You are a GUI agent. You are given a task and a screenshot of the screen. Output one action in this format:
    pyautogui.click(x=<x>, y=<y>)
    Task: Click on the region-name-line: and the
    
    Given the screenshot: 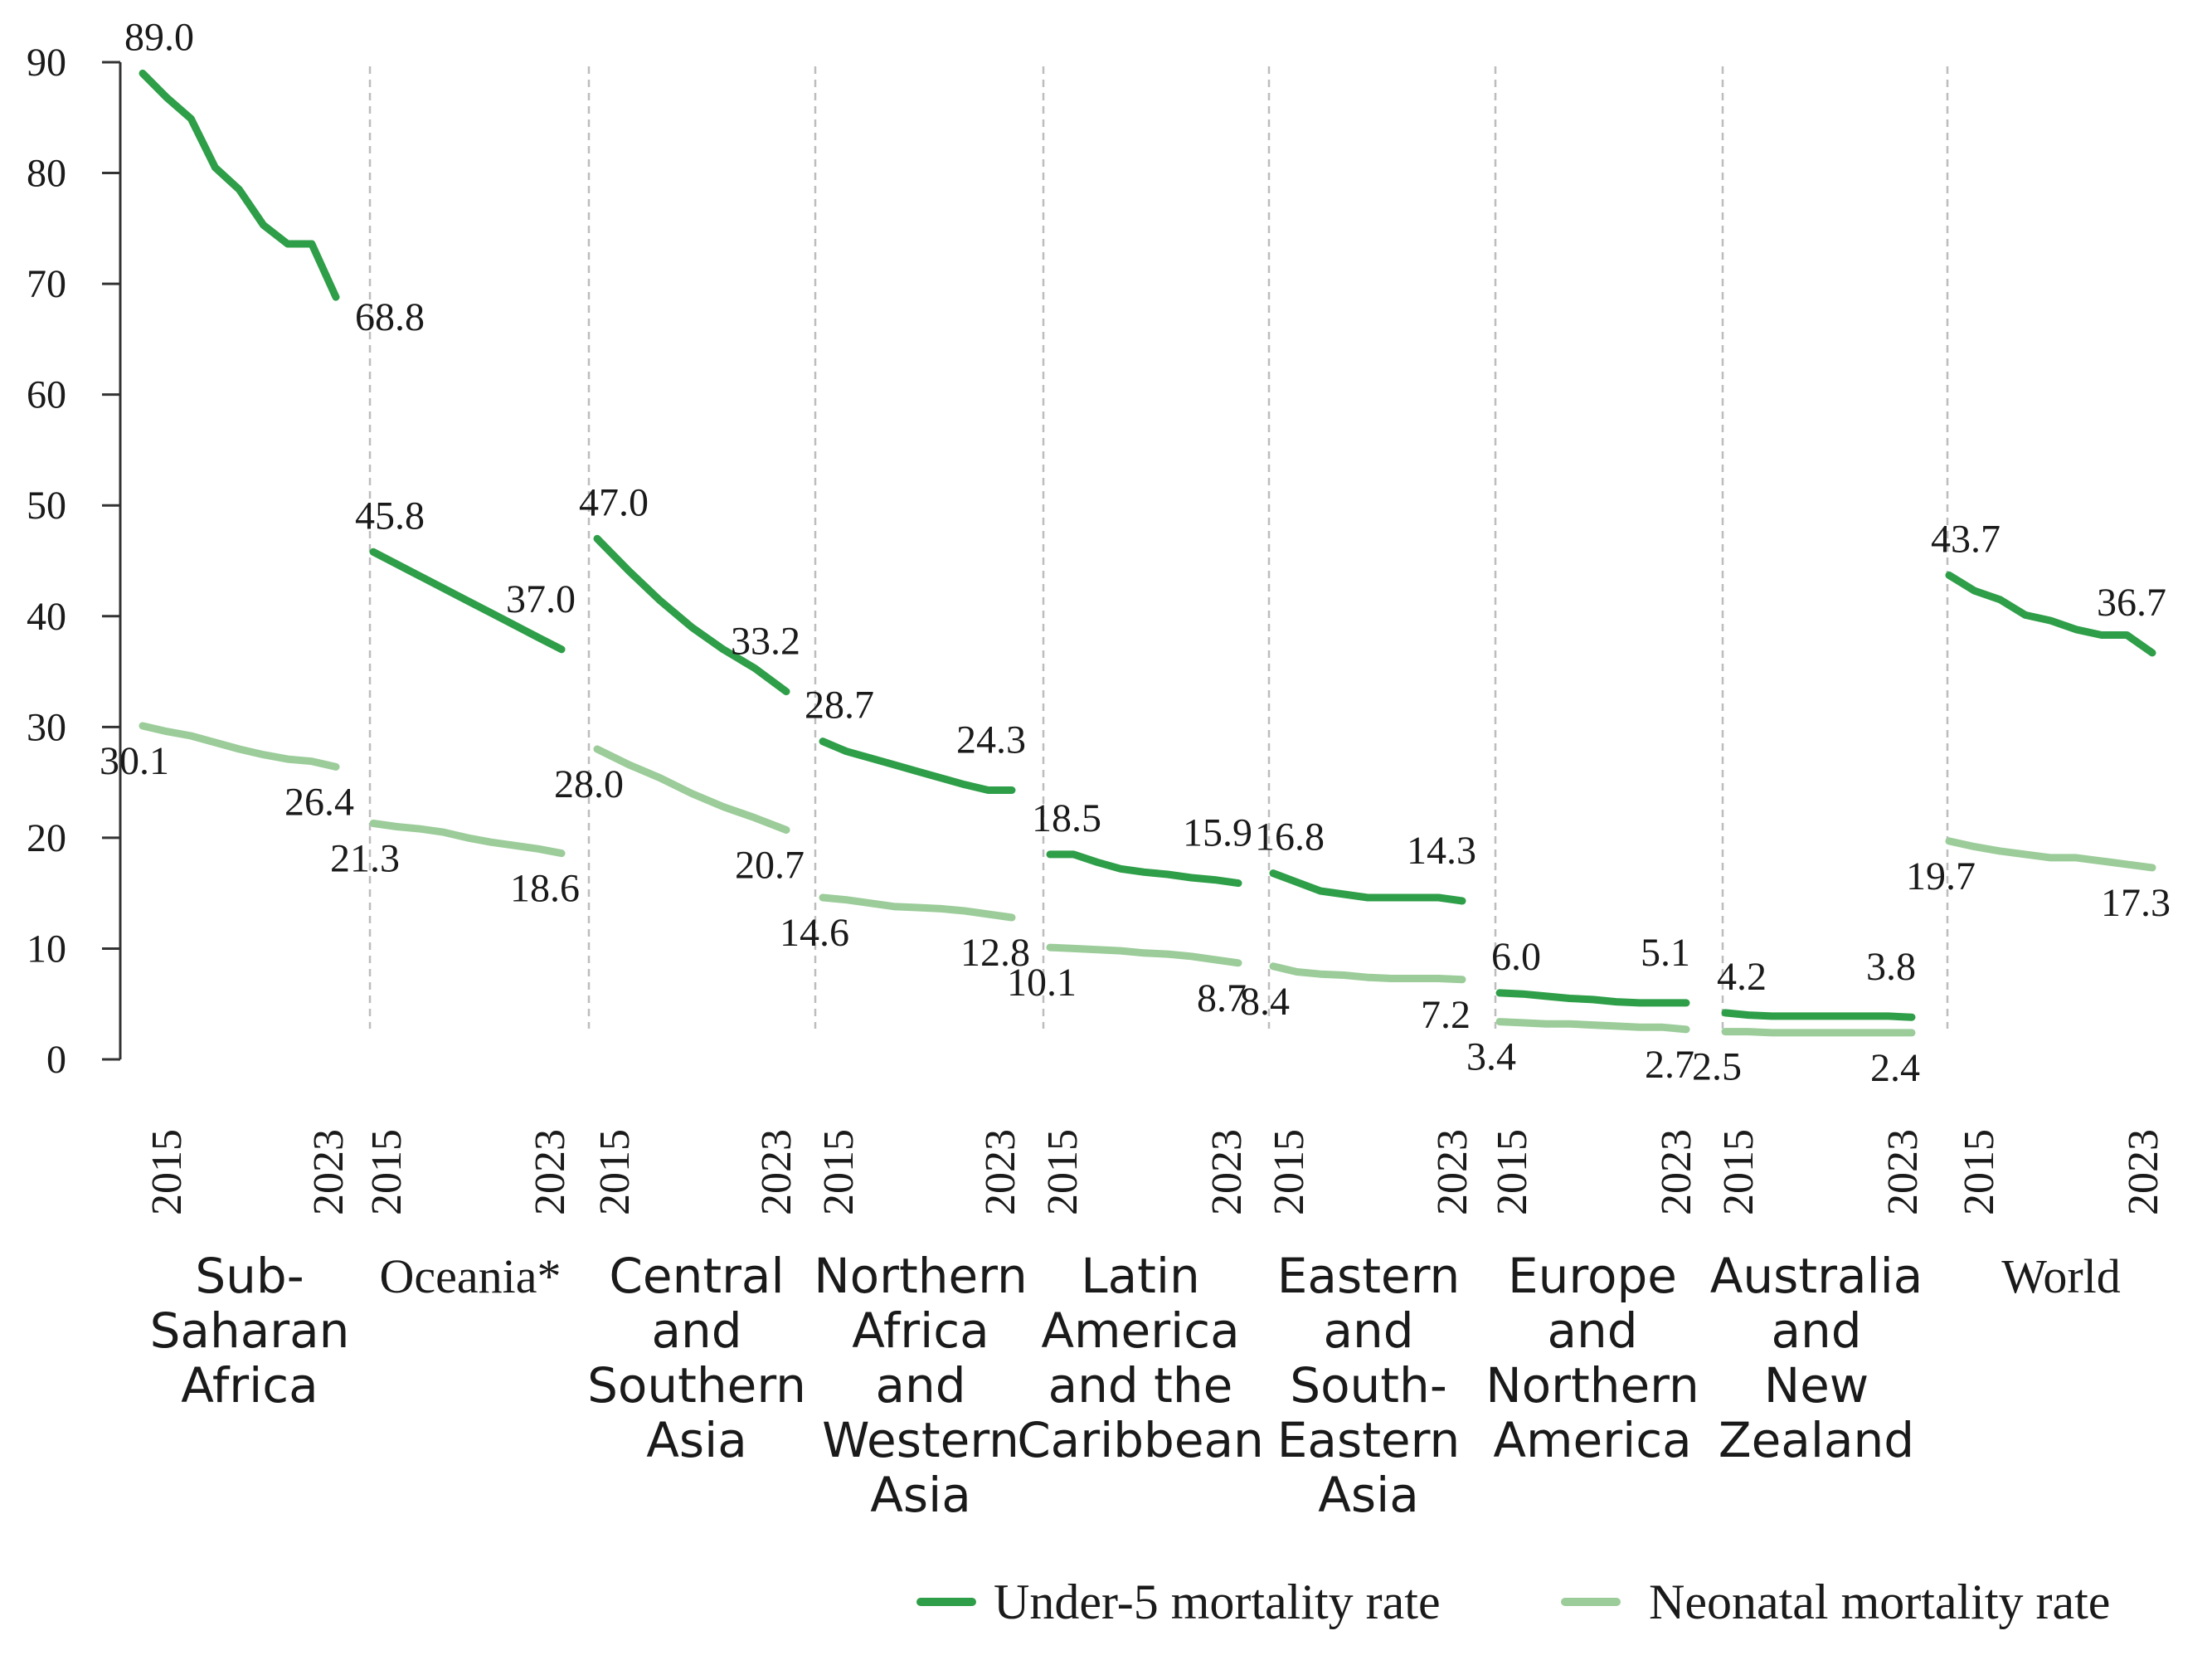 What is the action you would take?
    pyautogui.click(x=1140, y=1385)
    